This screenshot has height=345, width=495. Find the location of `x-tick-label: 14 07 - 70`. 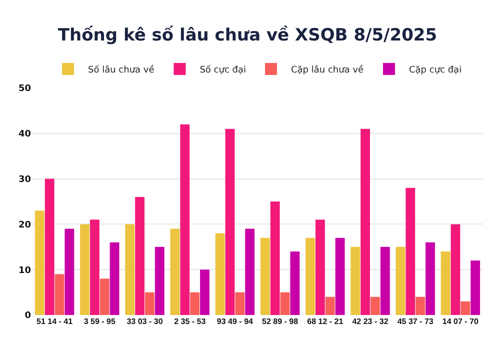

x-tick-label: 14 07 - 70 is located at coordinates (461, 321).